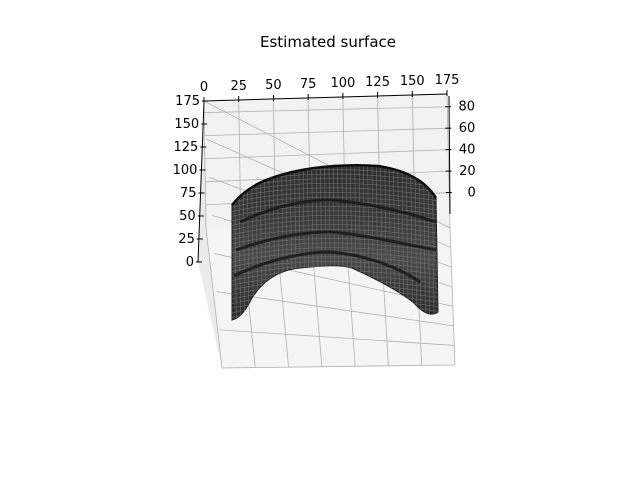 This screenshot has height=484, width=640. I want to click on z-tick-label: 40, so click(467, 150).